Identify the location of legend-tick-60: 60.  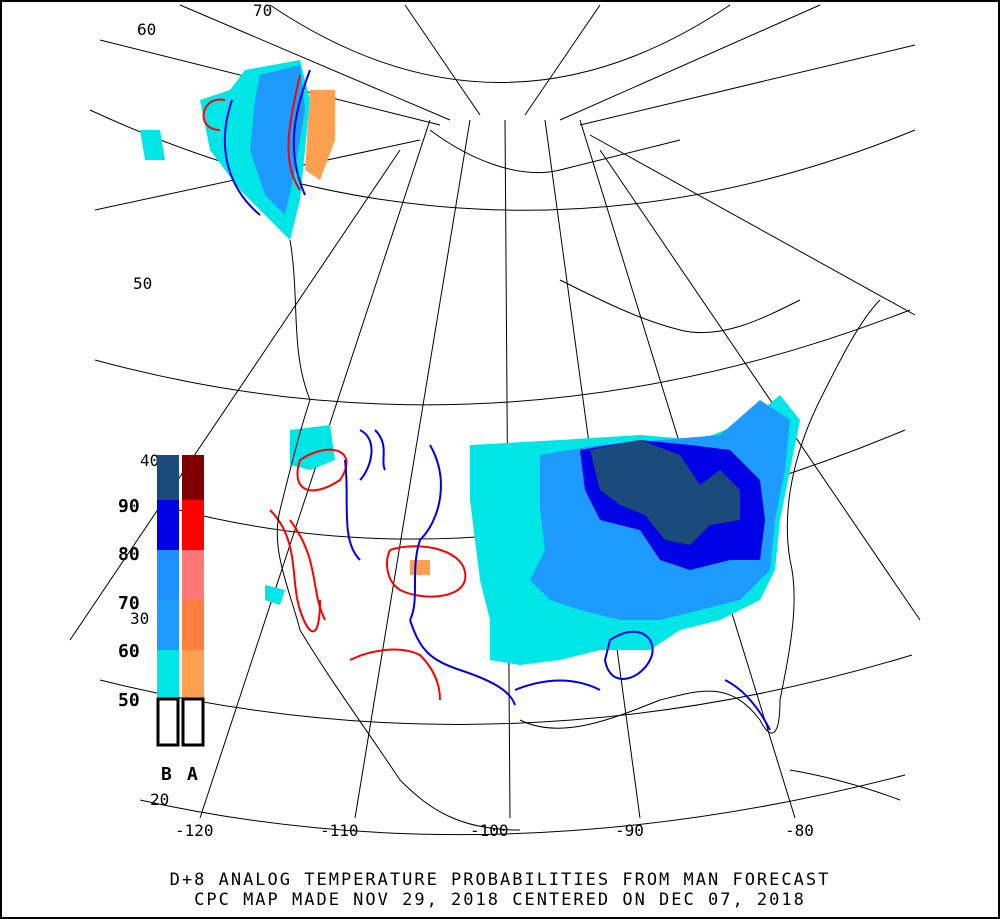
(129, 651).